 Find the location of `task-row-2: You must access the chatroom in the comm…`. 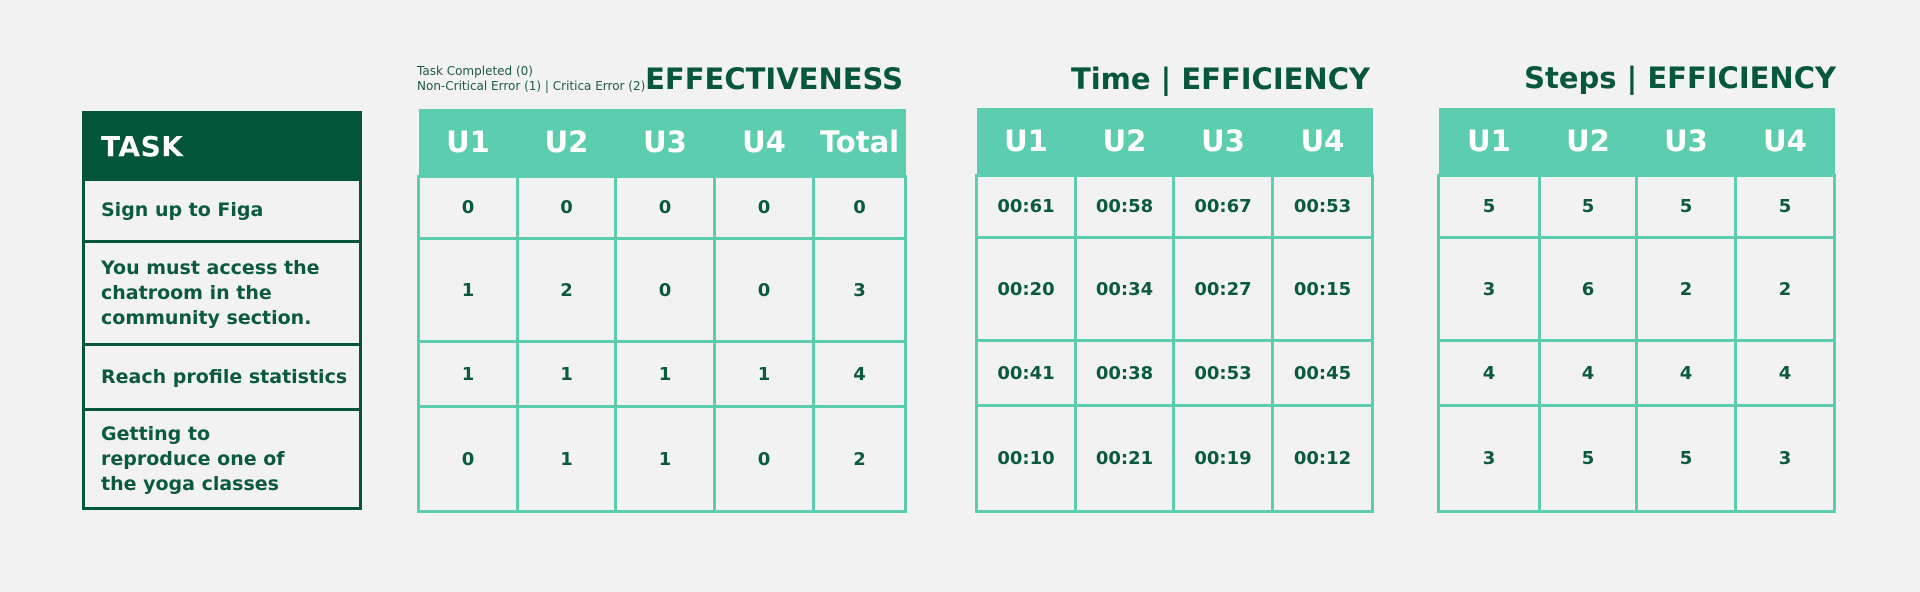

task-row-2: You must access the chatroom in the comm… is located at coordinates (222, 291).